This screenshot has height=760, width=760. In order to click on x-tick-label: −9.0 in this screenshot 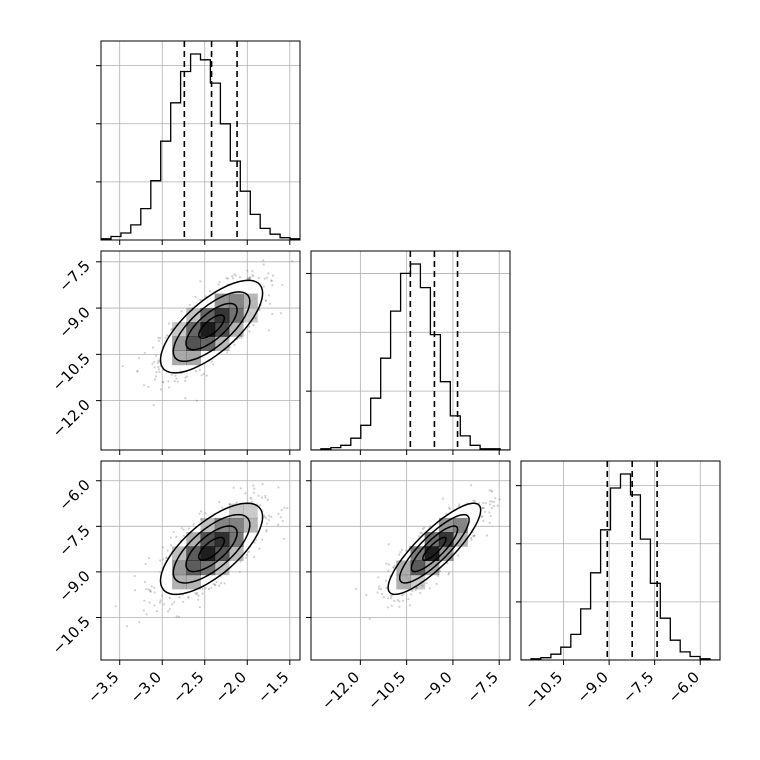, I will do `click(592, 687)`.